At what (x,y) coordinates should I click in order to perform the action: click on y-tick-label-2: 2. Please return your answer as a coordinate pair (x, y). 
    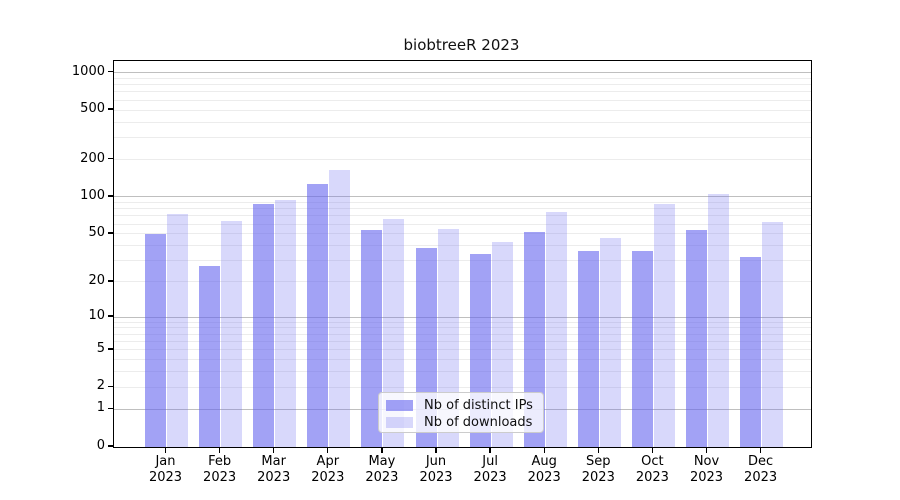
    Looking at the image, I should click on (100, 386).